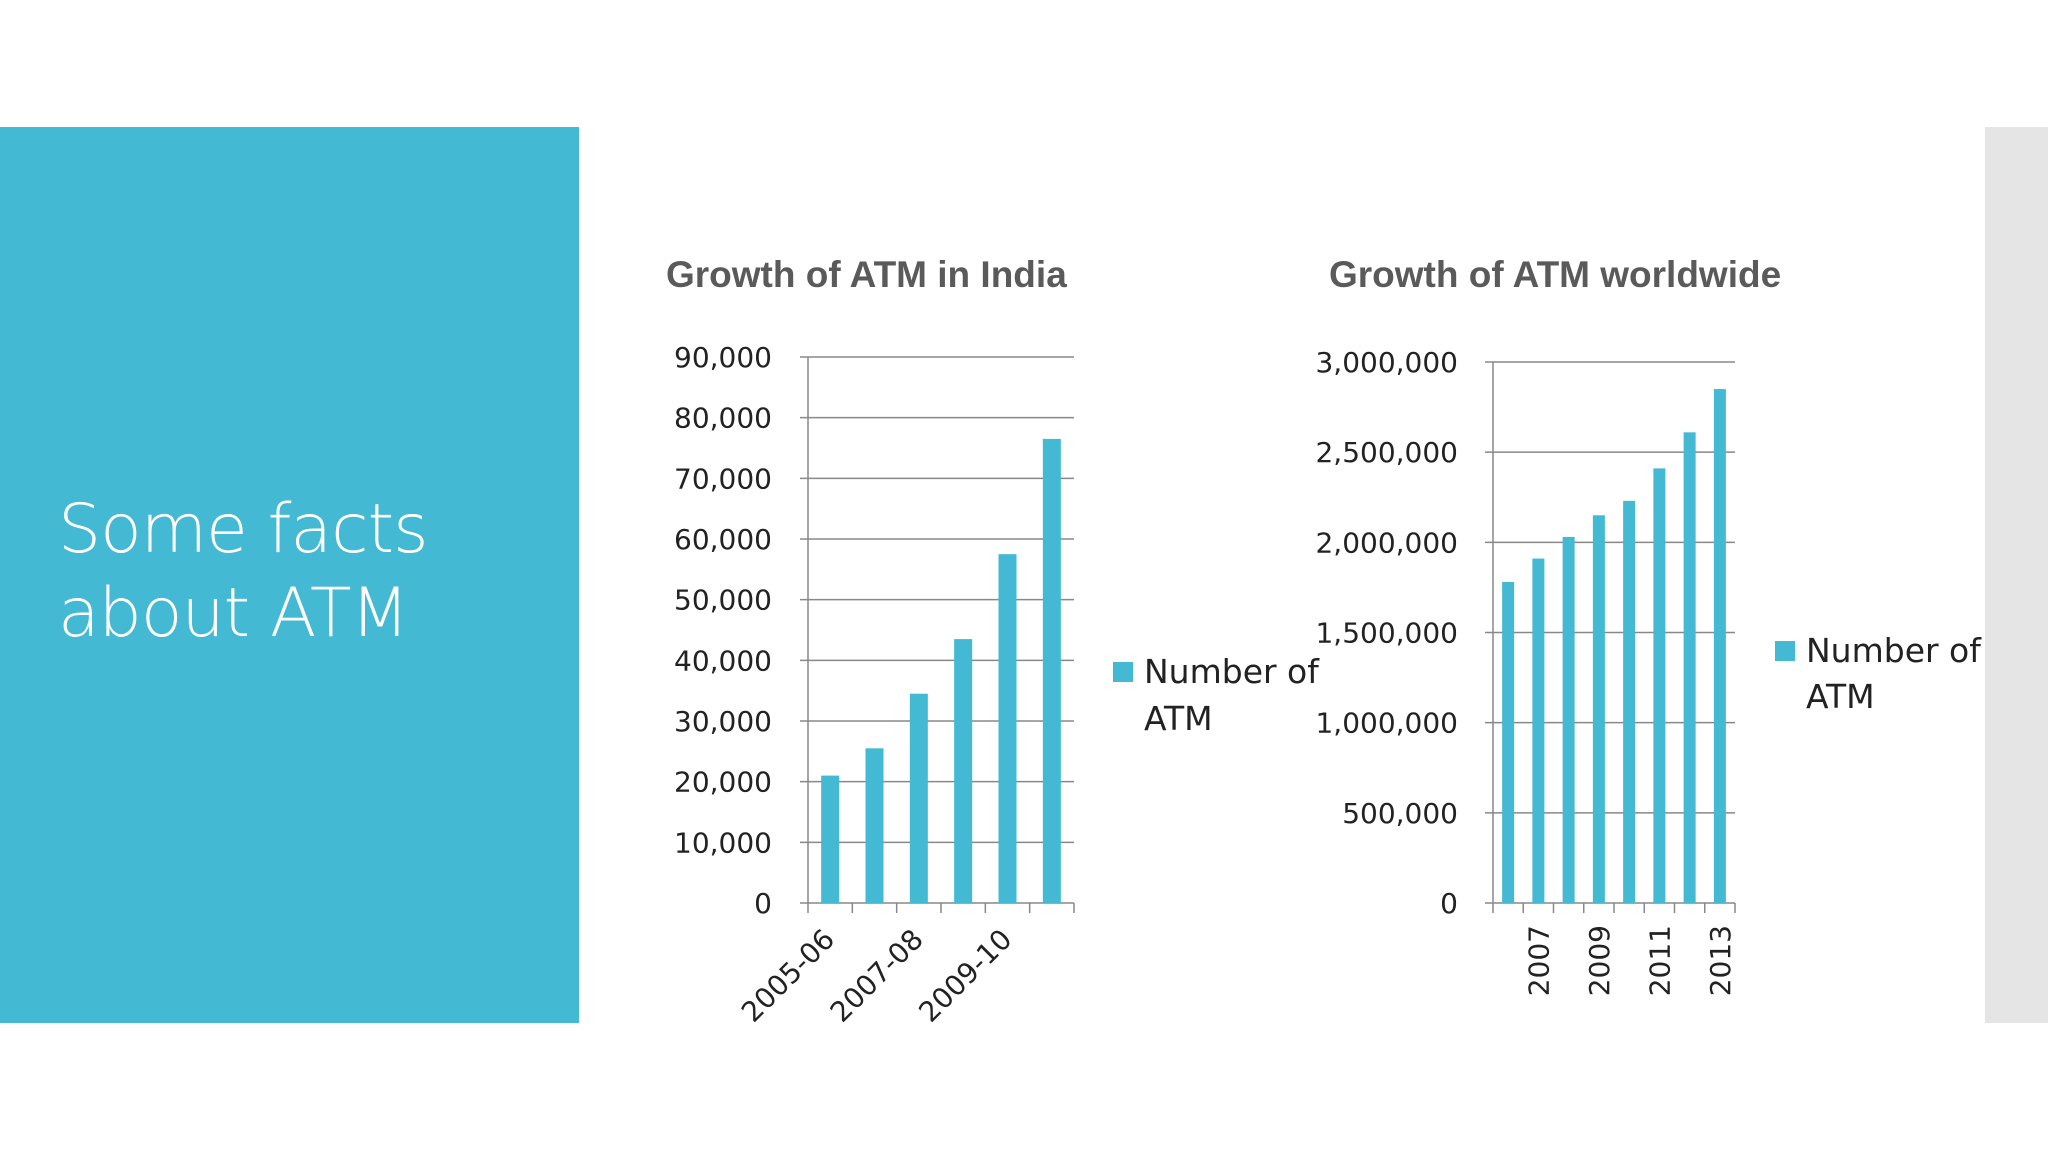 This screenshot has width=2048, height=1152. Describe the element at coordinates (723, 357) in the screenshot. I see `y-tick-label: 90,000` at that location.